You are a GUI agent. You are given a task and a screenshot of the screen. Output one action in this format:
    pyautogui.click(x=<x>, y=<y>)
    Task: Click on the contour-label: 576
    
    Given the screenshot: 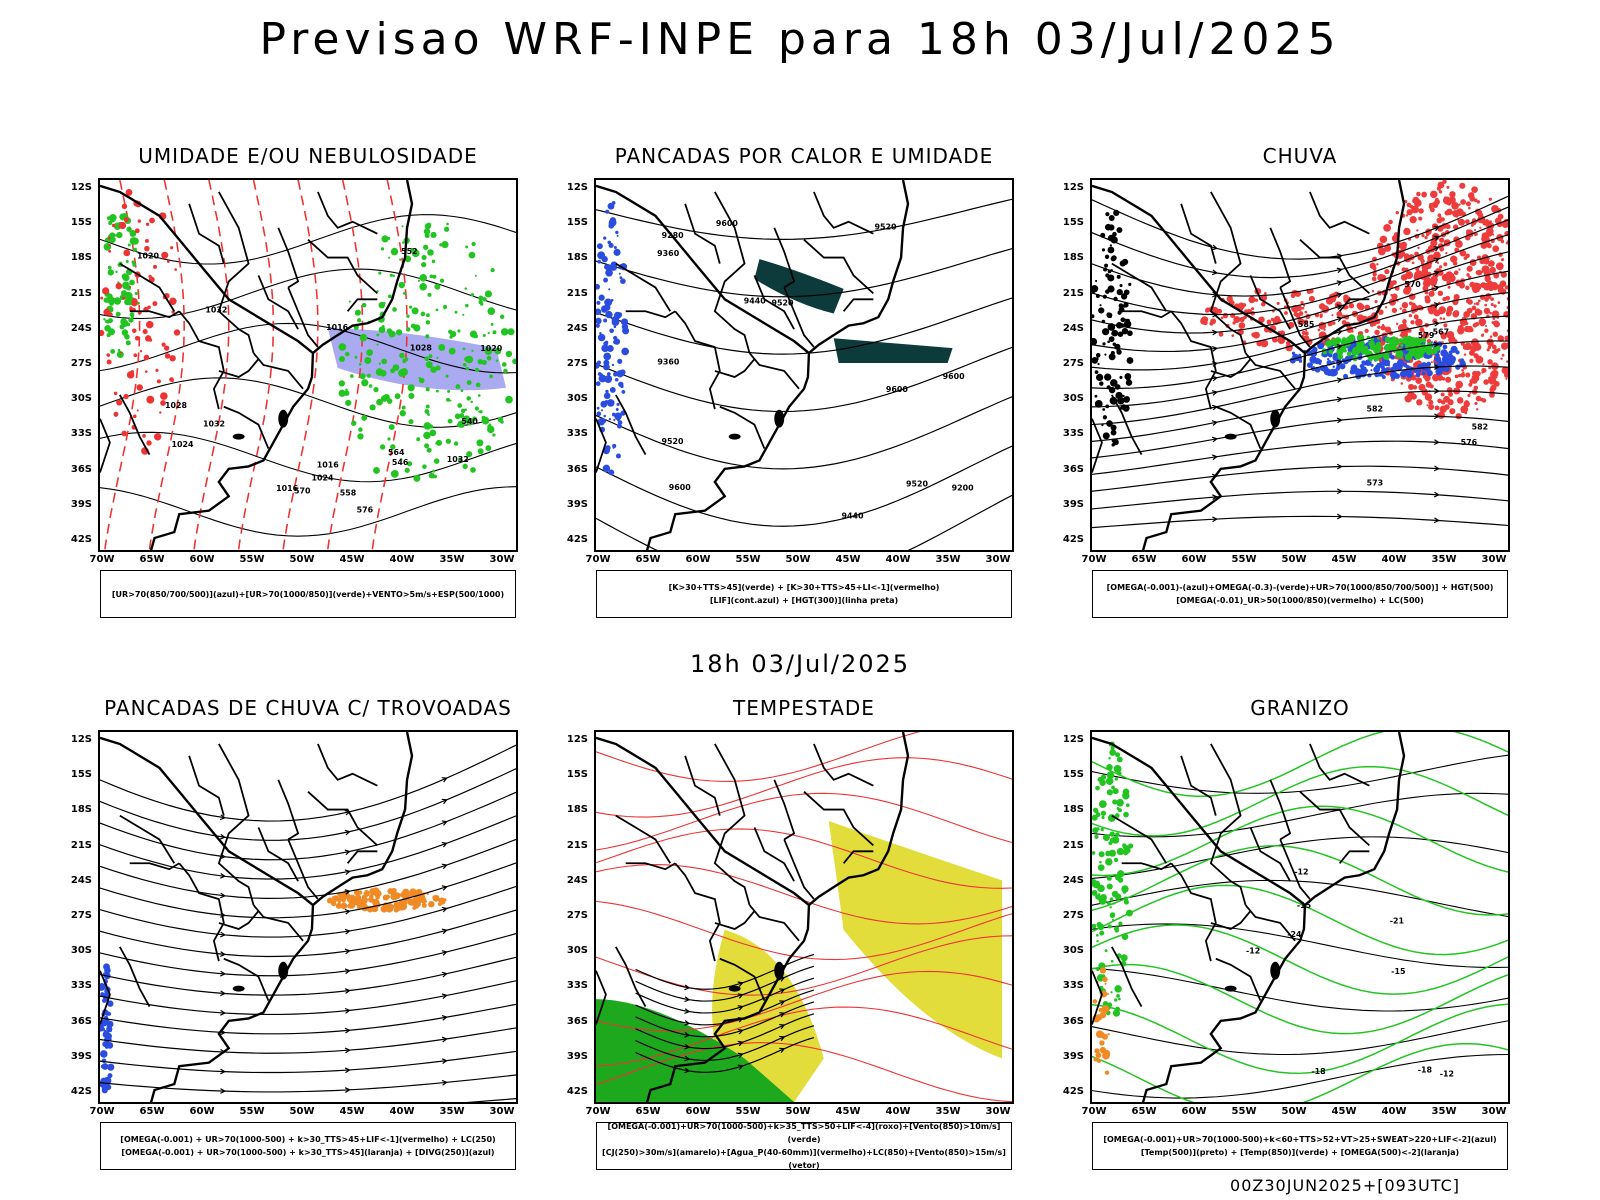 What is the action you would take?
    pyautogui.click(x=365, y=510)
    